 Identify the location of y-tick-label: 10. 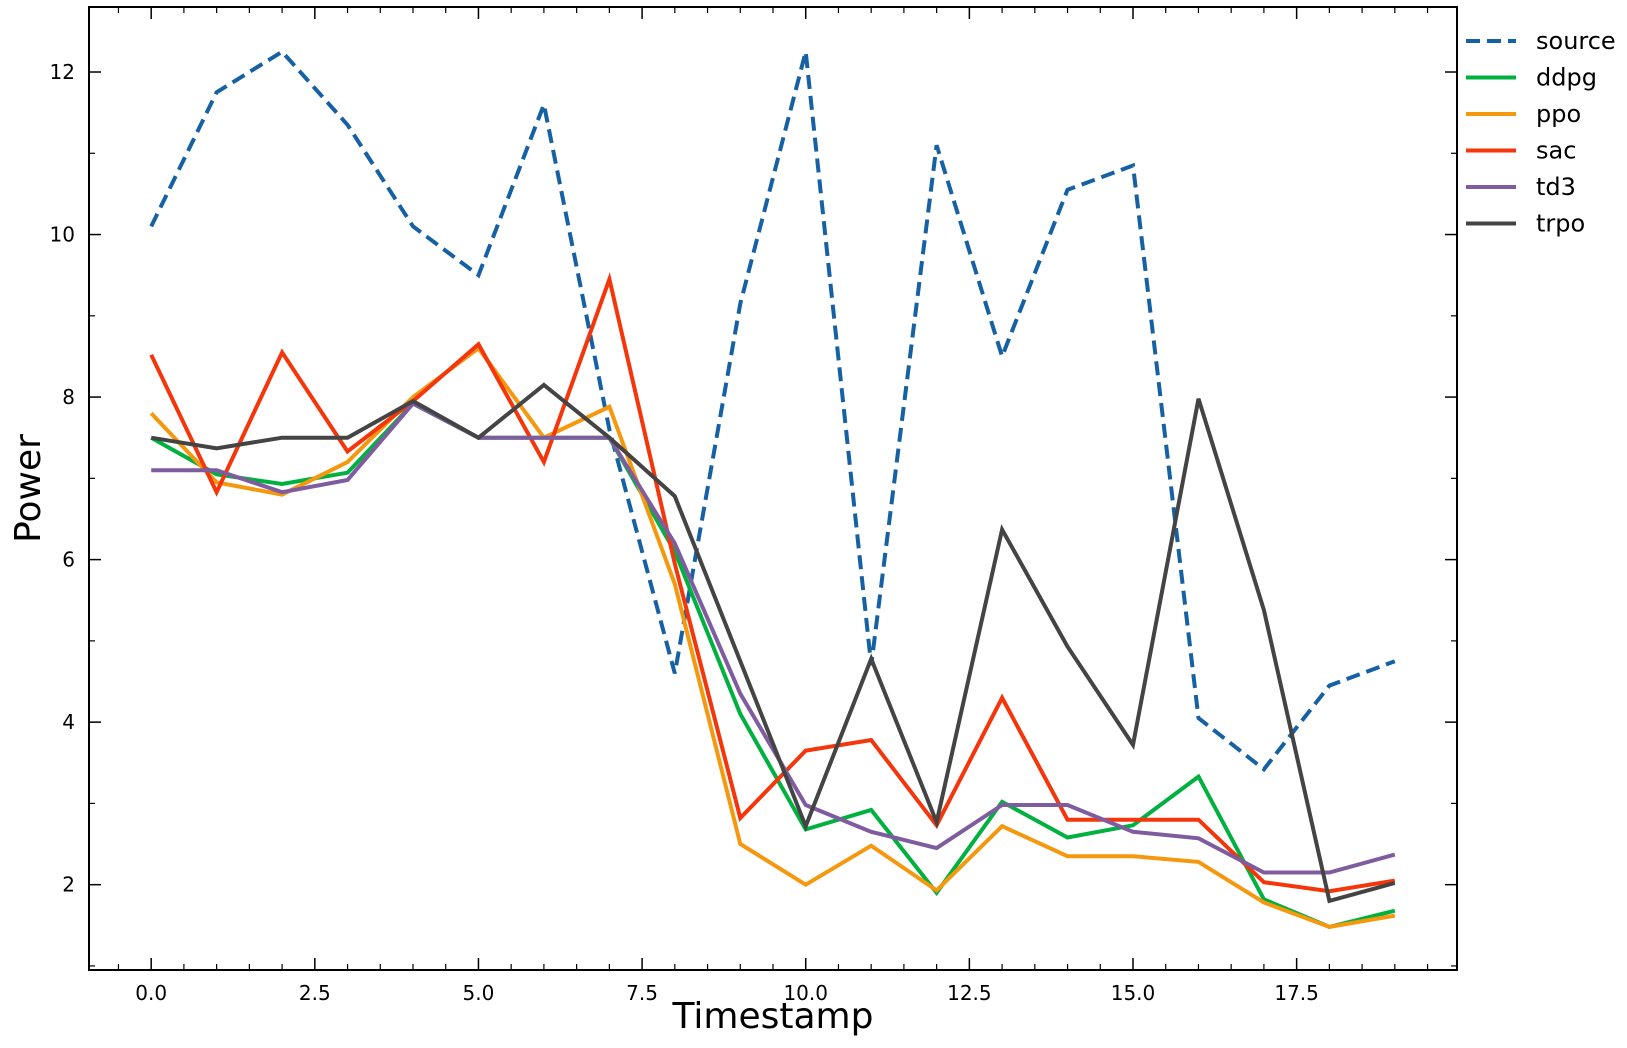
(62, 235).